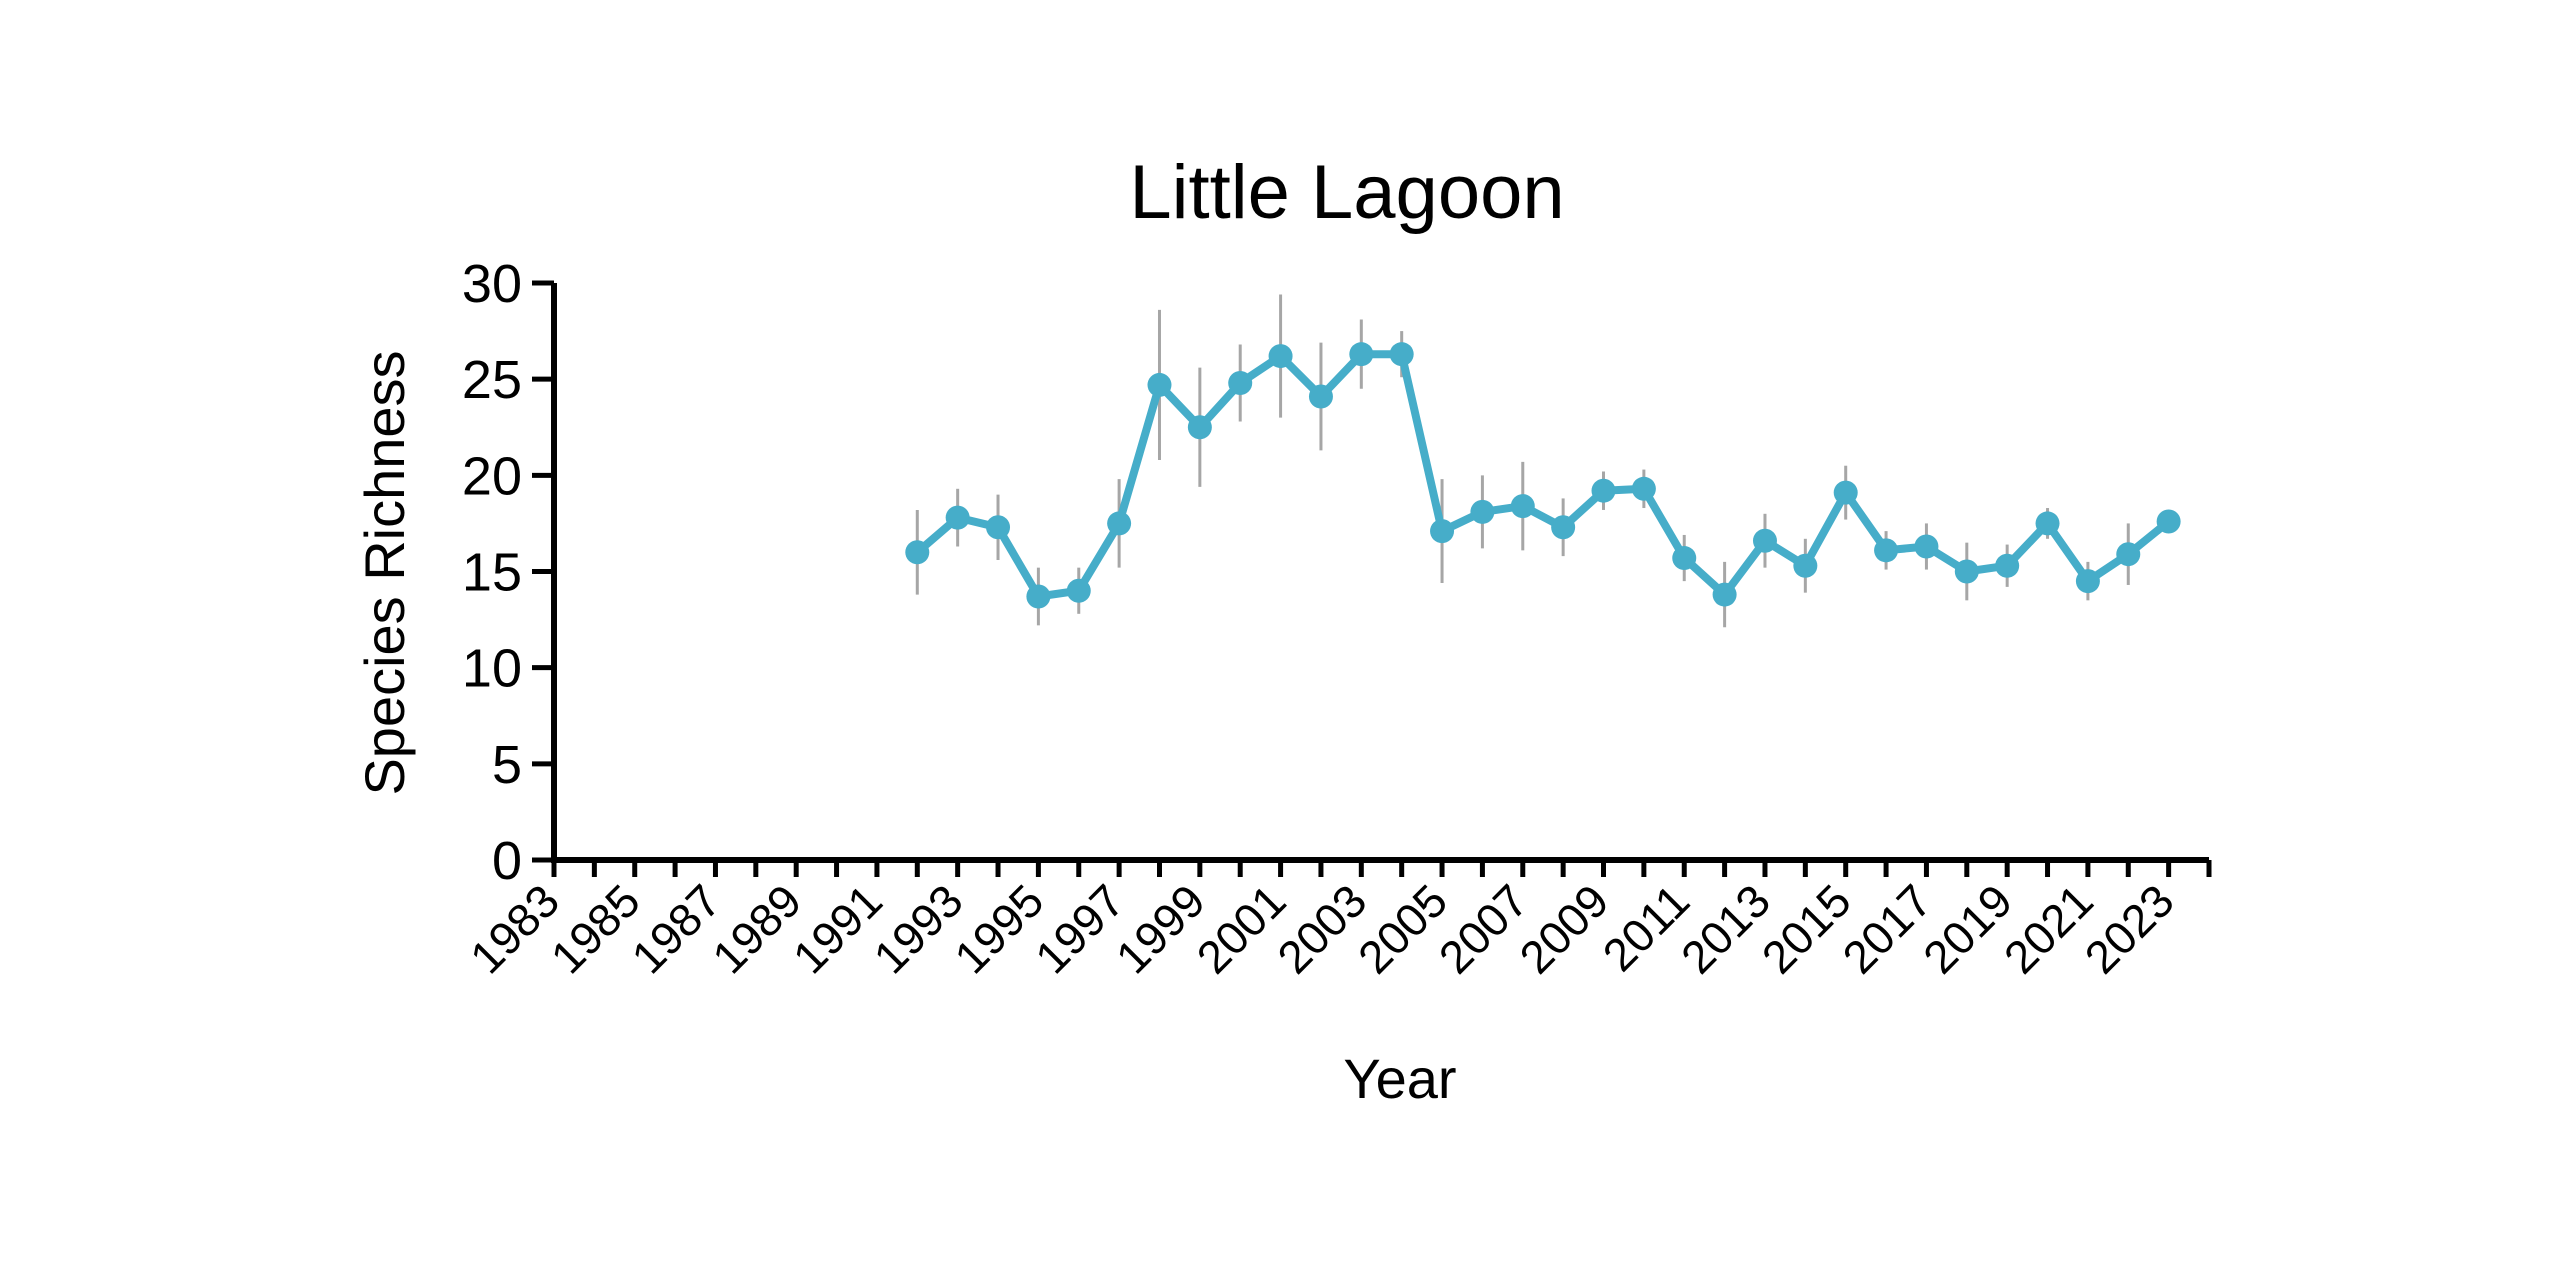 This screenshot has height=1288, width=2560. I want to click on x-tick-label: 1997, so click(1079, 928).